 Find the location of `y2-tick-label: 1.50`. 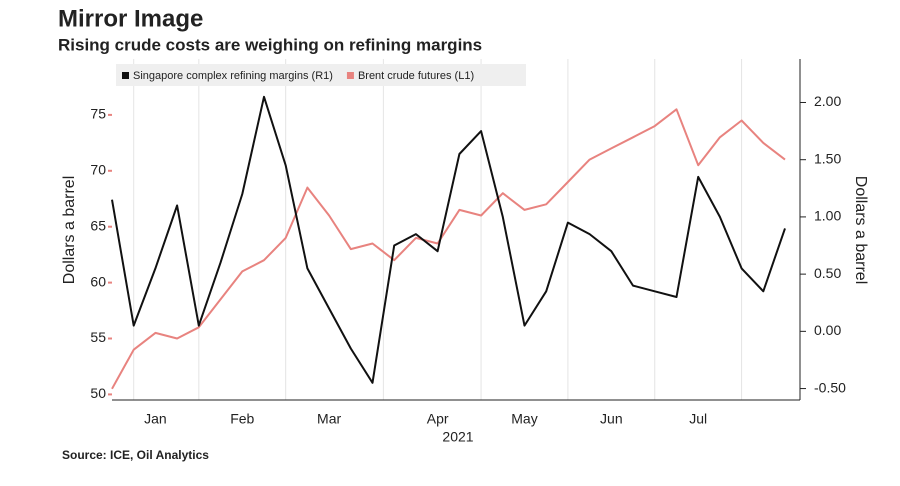

y2-tick-label: 1.50 is located at coordinates (827, 158).